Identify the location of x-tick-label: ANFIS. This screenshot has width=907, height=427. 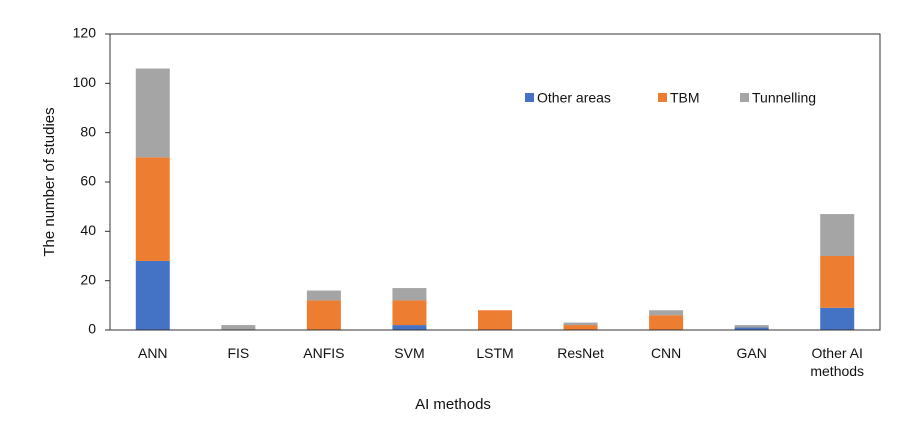
(324, 353).